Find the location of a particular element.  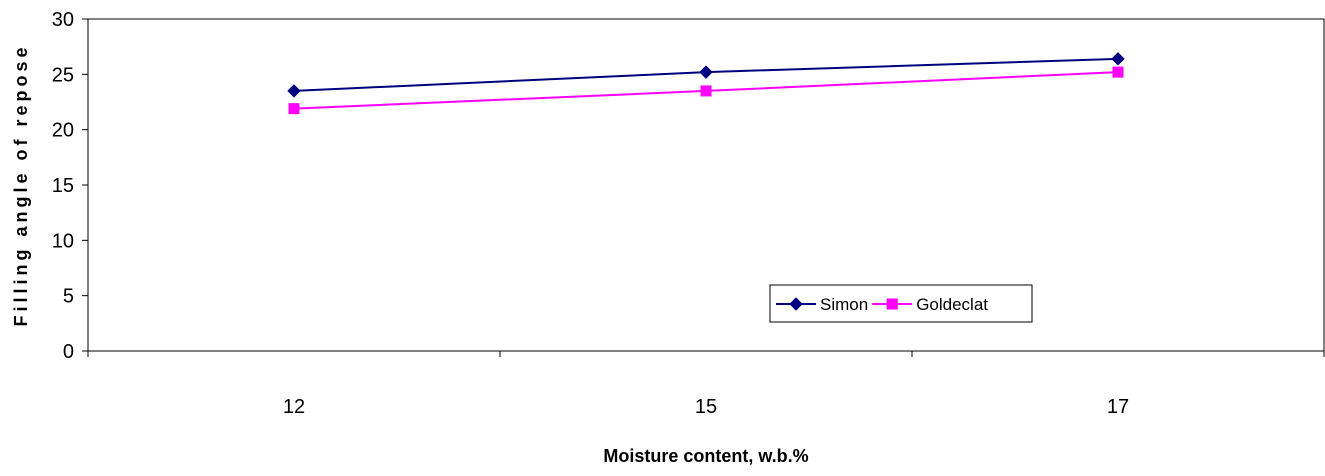

legend-item-simon: Simon is located at coordinates (822, 304).